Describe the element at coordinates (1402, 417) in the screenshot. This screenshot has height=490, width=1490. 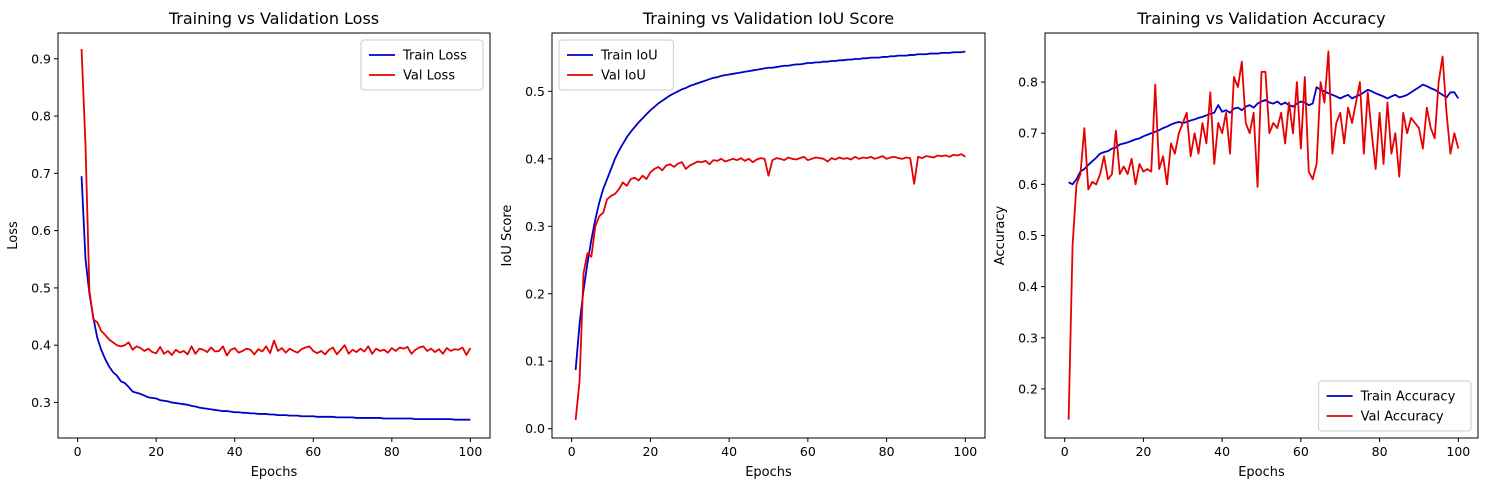
I see `legend-label: Val Accuracy` at that location.